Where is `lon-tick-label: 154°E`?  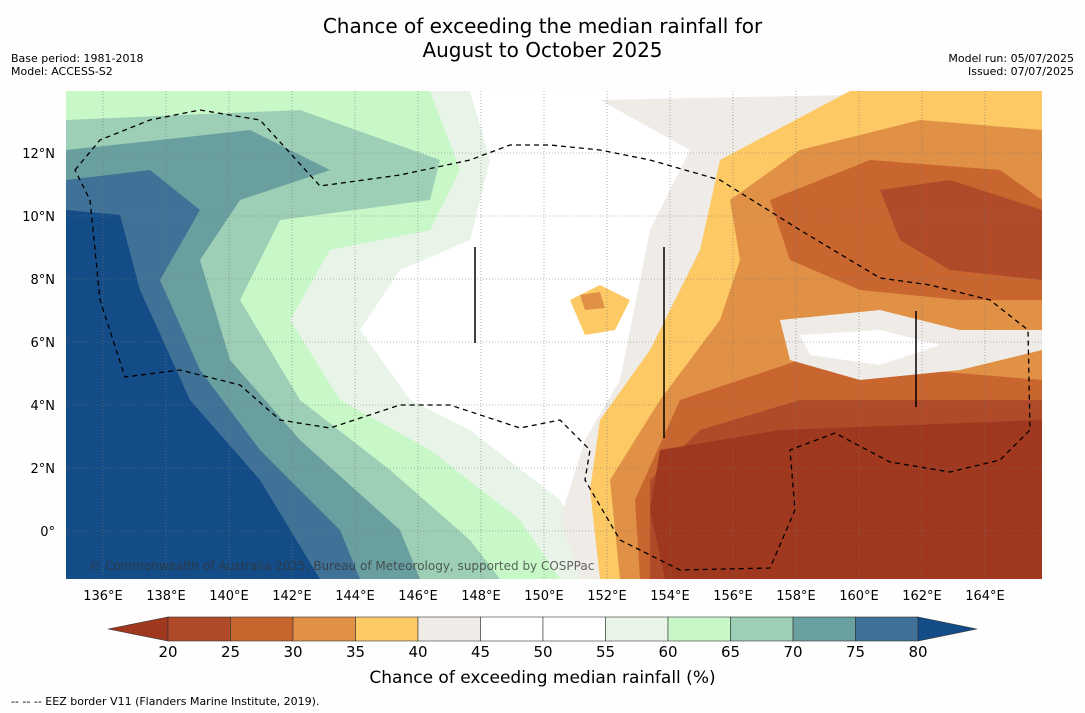
lon-tick-label: 154°E is located at coordinates (670, 596).